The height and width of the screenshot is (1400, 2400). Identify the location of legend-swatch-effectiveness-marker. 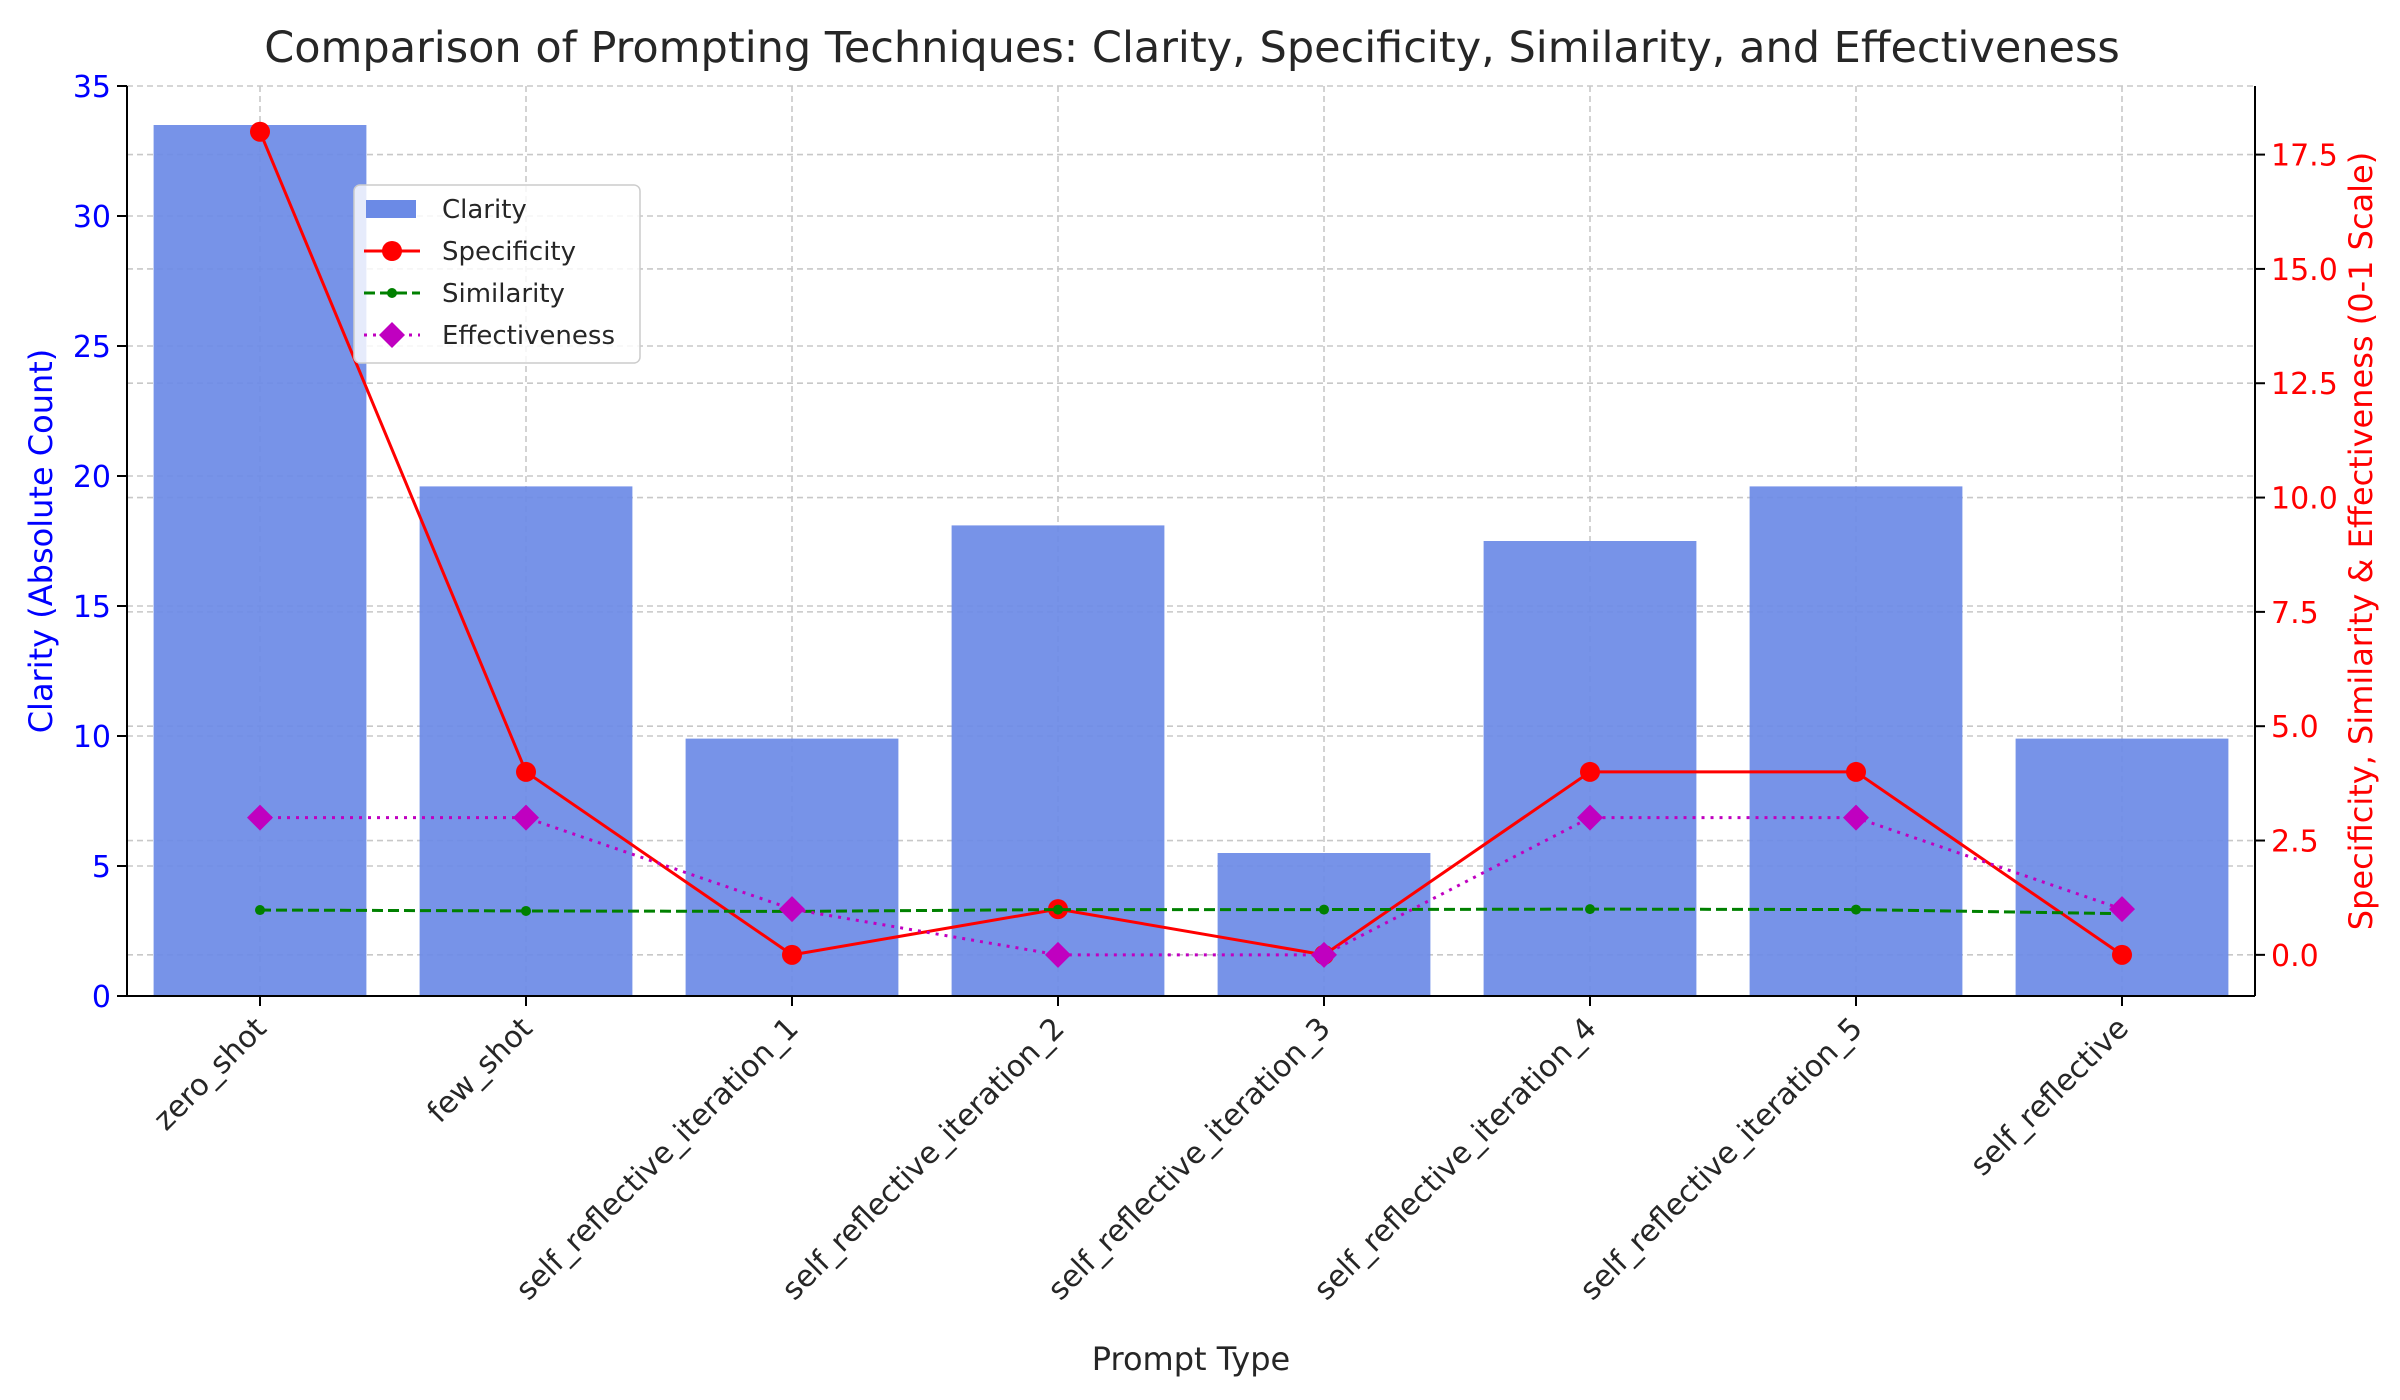
(392, 335).